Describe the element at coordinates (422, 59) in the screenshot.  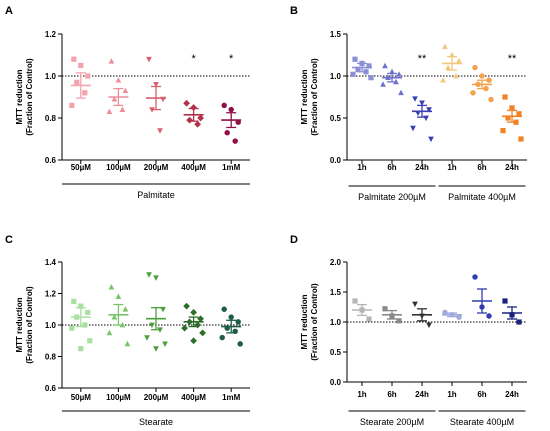
I see `significance-marker: **` at that location.